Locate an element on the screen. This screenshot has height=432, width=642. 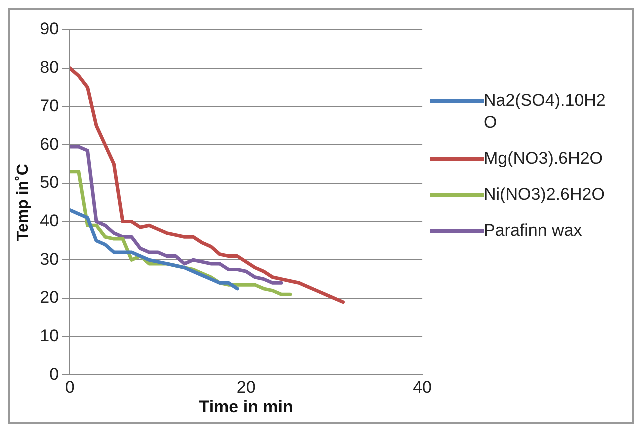
legend-label: Ni(NO3)2.6H2O is located at coordinates (545, 195).